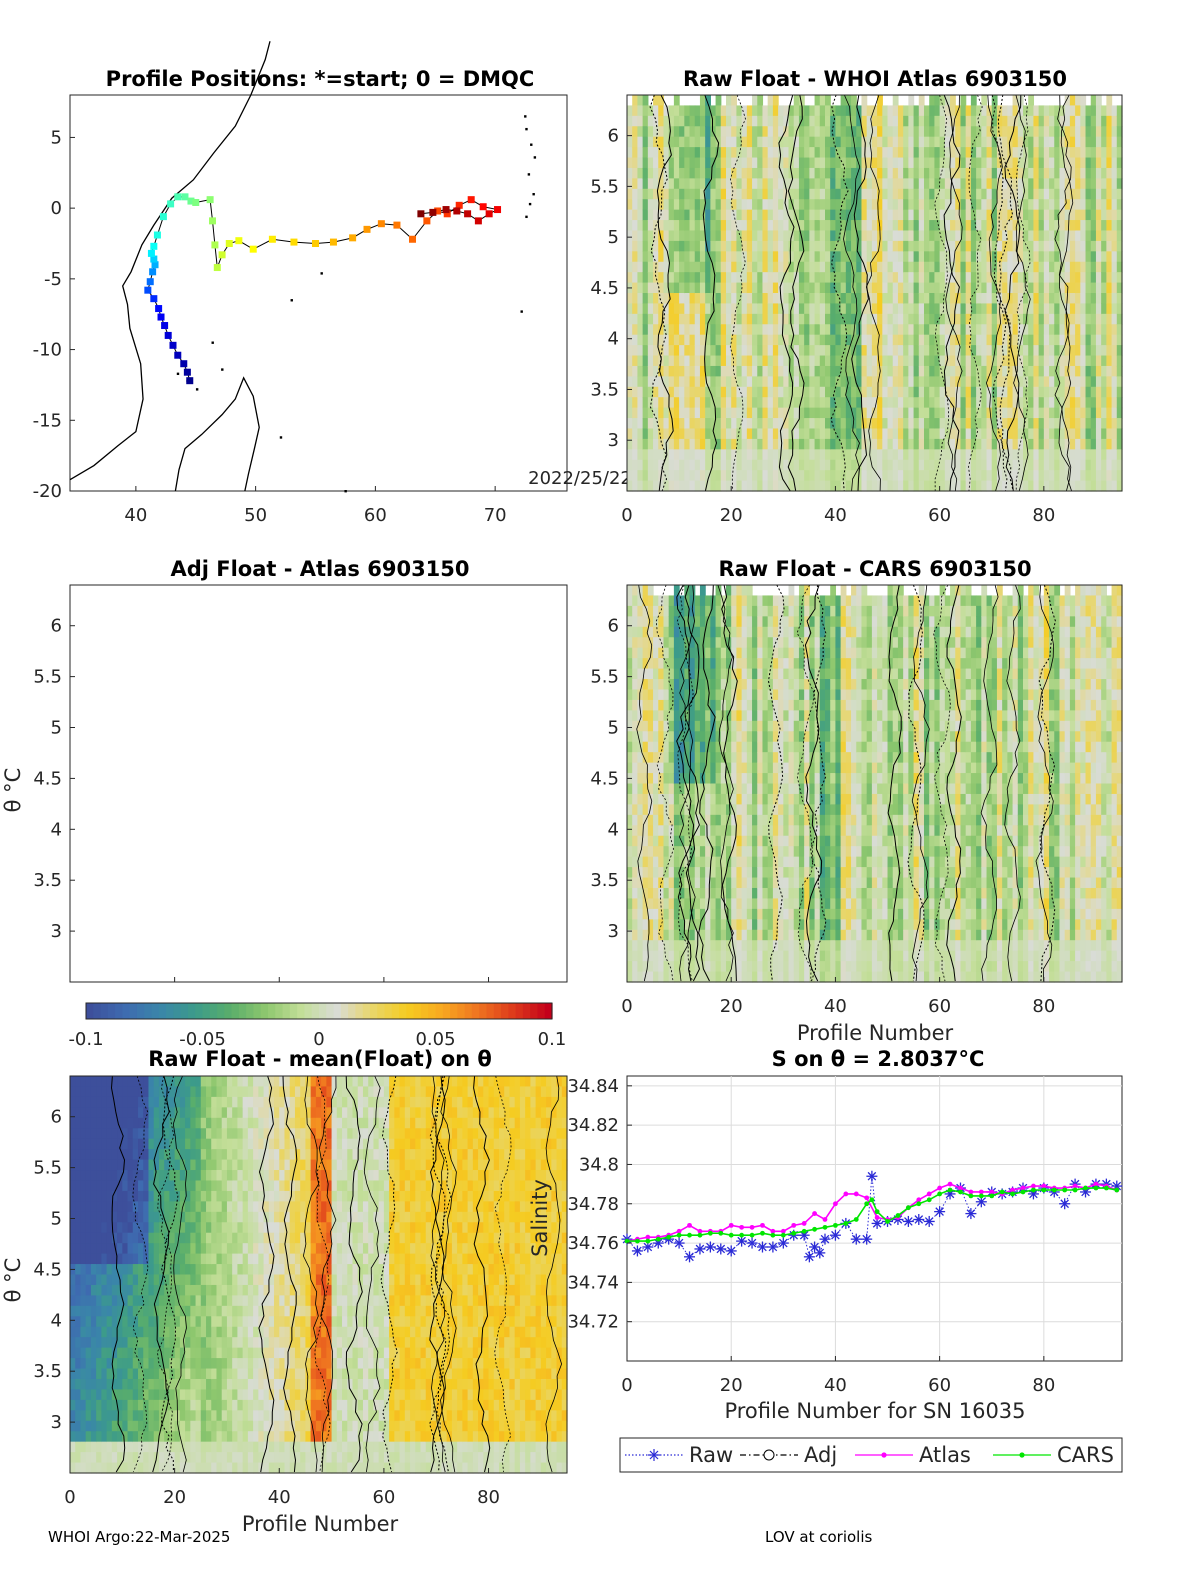 Image resolution: width=1200 pixels, height=1575 pixels. What do you see at coordinates (321, 273) in the screenshot?
I see `island` at bounding box center [321, 273].